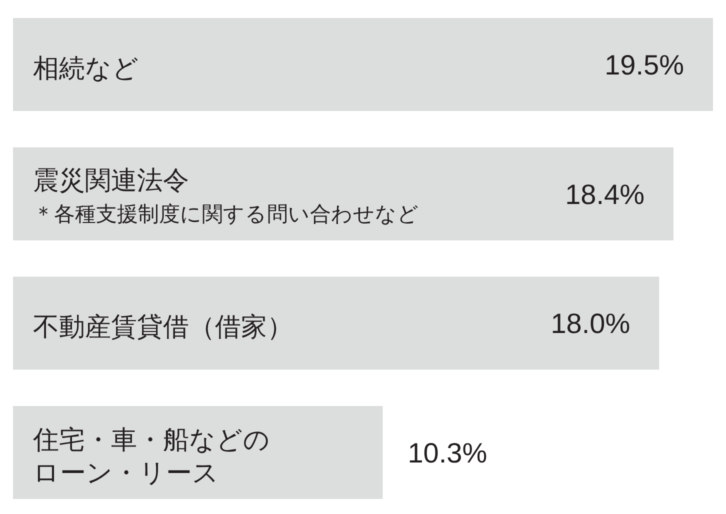 The image size is (726, 514). Describe the element at coordinates (86, 67) in the screenshot. I see `category-label: 相続など` at that location.